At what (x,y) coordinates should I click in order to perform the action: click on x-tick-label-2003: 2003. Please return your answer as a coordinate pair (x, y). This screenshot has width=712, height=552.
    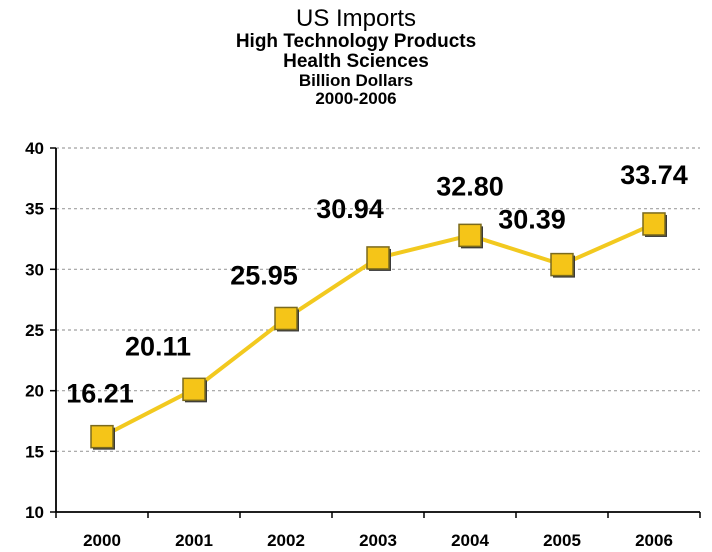
    Looking at the image, I should click on (378, 540).